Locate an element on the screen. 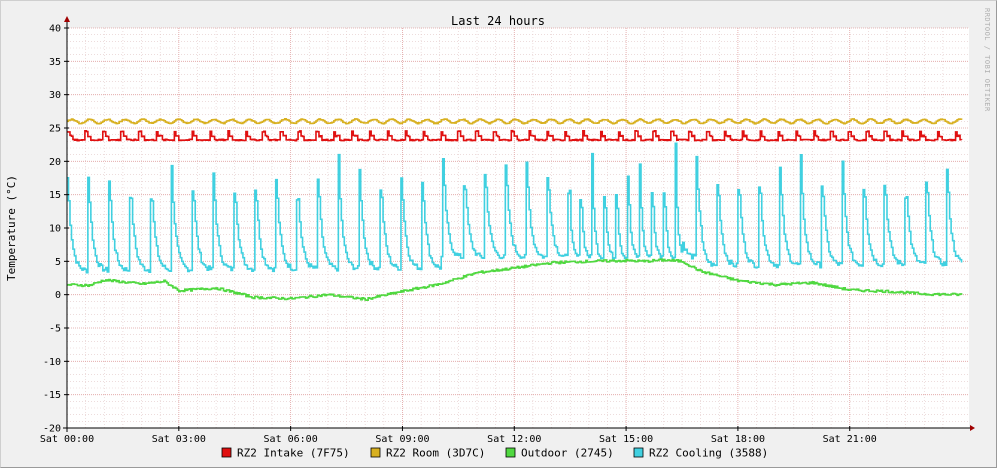  legend-label: RZ2 Room (3D7C) is located at coordinates (435, 453).